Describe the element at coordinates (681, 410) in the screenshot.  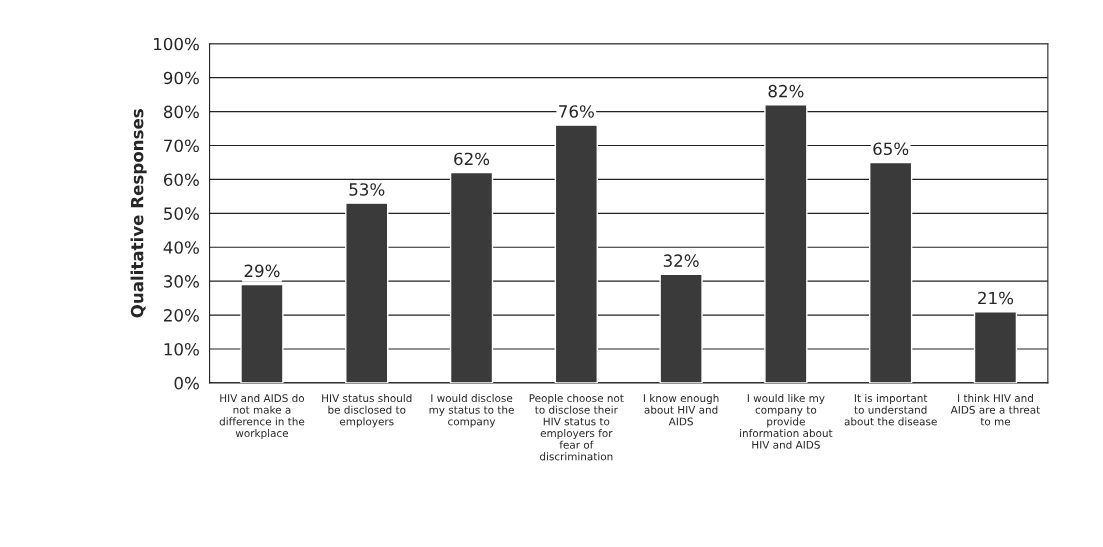
I see `x-tick-label: I know enough about HIV and AIDS` at that location.